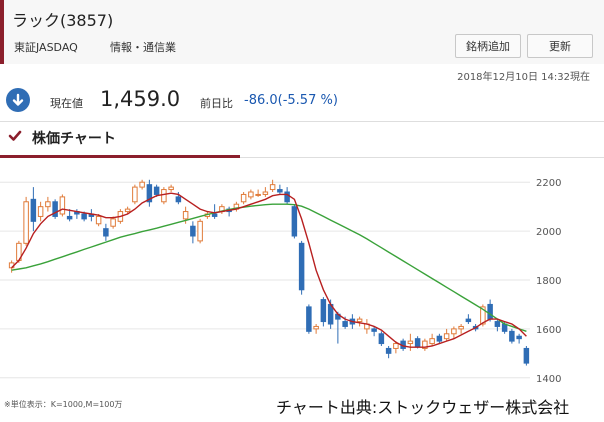 Image resolution: width=604 pixels, height=422 pixels. What do you see at coordinates (488, 46) in the screenshot?
I see `add-to-watchlist-button: 銘柄追加` at bounding box center [488, 46].